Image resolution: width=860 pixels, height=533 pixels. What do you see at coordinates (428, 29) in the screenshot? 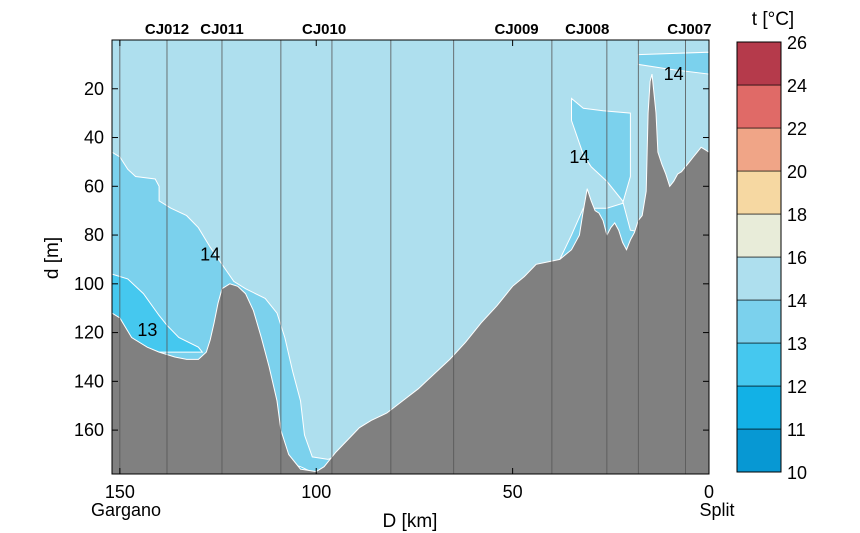
I see `station-labels: CJ012 CJ011 CJ010 CJ009 CJ008 CJ007` at bounding box center [428, 29].